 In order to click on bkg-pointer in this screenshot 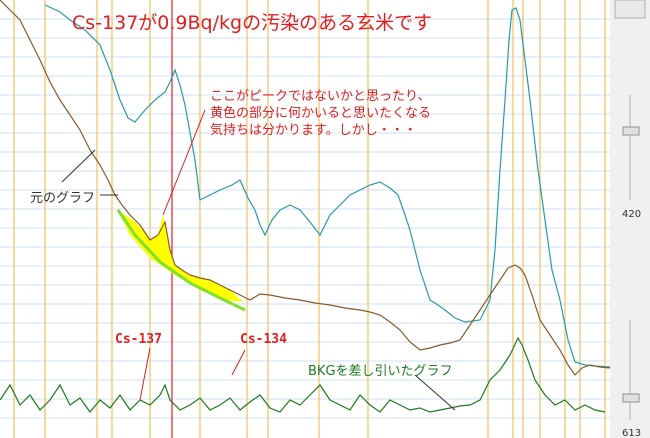, I will do `click(435, 392)`.